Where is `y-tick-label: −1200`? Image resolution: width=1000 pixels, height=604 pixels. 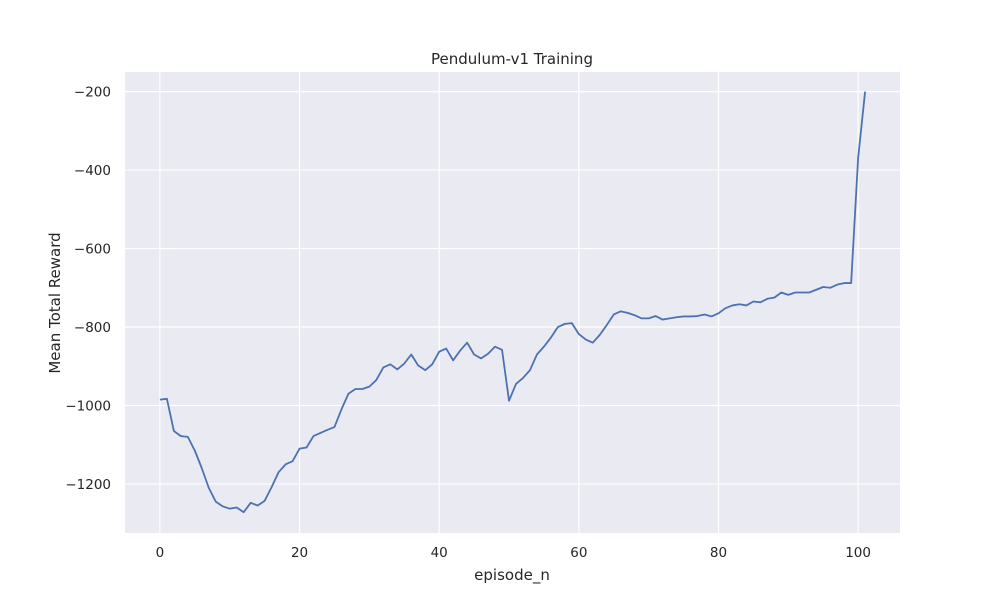
y-tick-label: −1200 is located at coordinates (88, 485).